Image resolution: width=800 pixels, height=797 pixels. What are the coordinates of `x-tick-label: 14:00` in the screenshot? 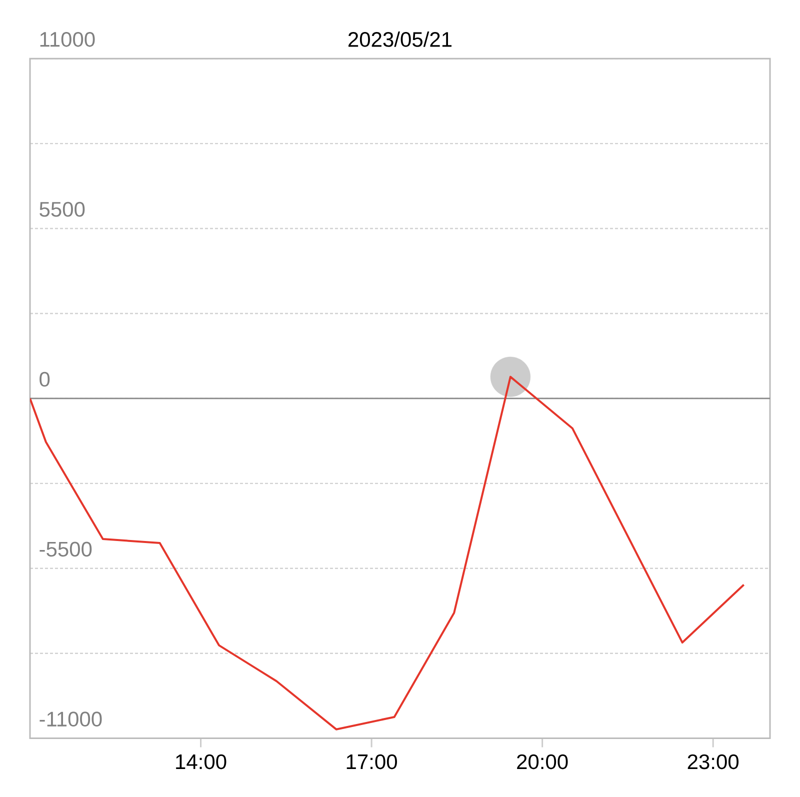 It's located at (201, 762).